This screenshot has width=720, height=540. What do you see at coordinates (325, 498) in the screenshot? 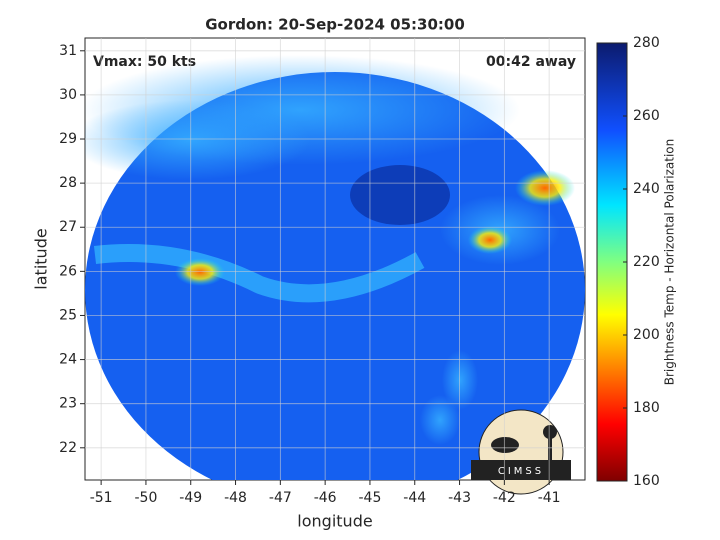
I see `x-tick-label: -46` at bounding box center [325, 498].